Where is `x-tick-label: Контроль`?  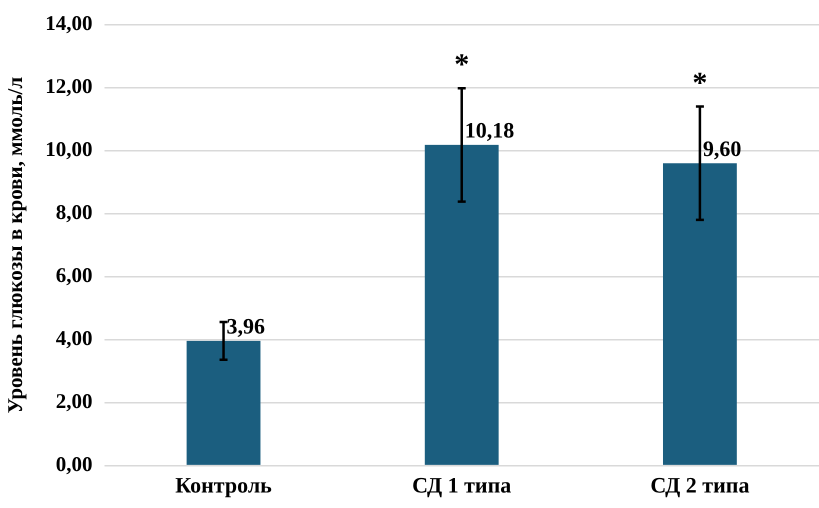 x-tick-label: Контроль is located at coordinates (223, 485).